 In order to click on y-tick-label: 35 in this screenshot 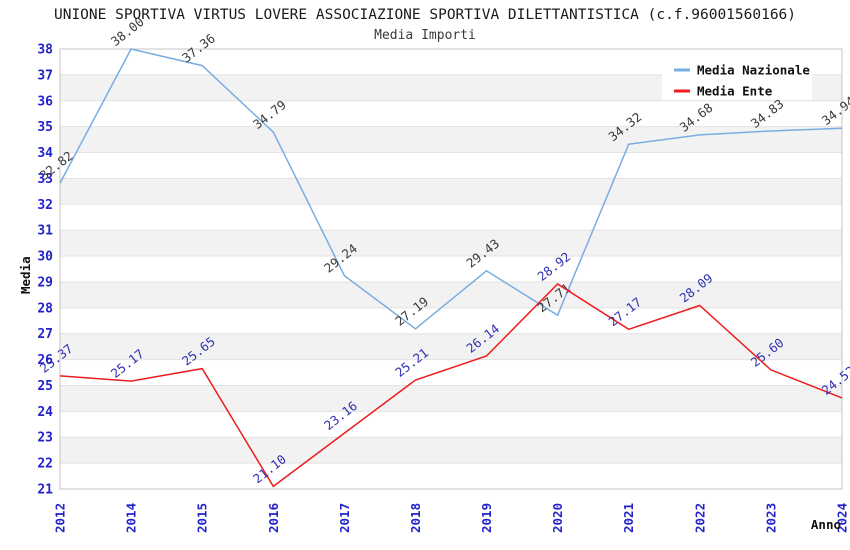, I will do `click(45, 127)`.